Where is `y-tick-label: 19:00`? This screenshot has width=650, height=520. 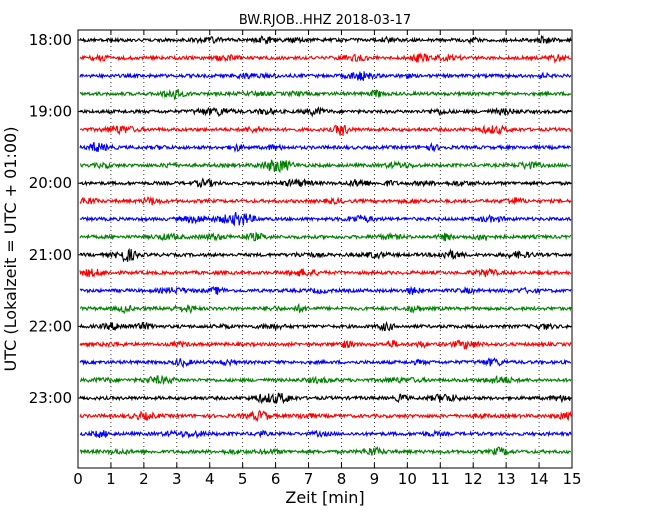 y-tick-label: 19:00 is located at coordinates (50, 112).